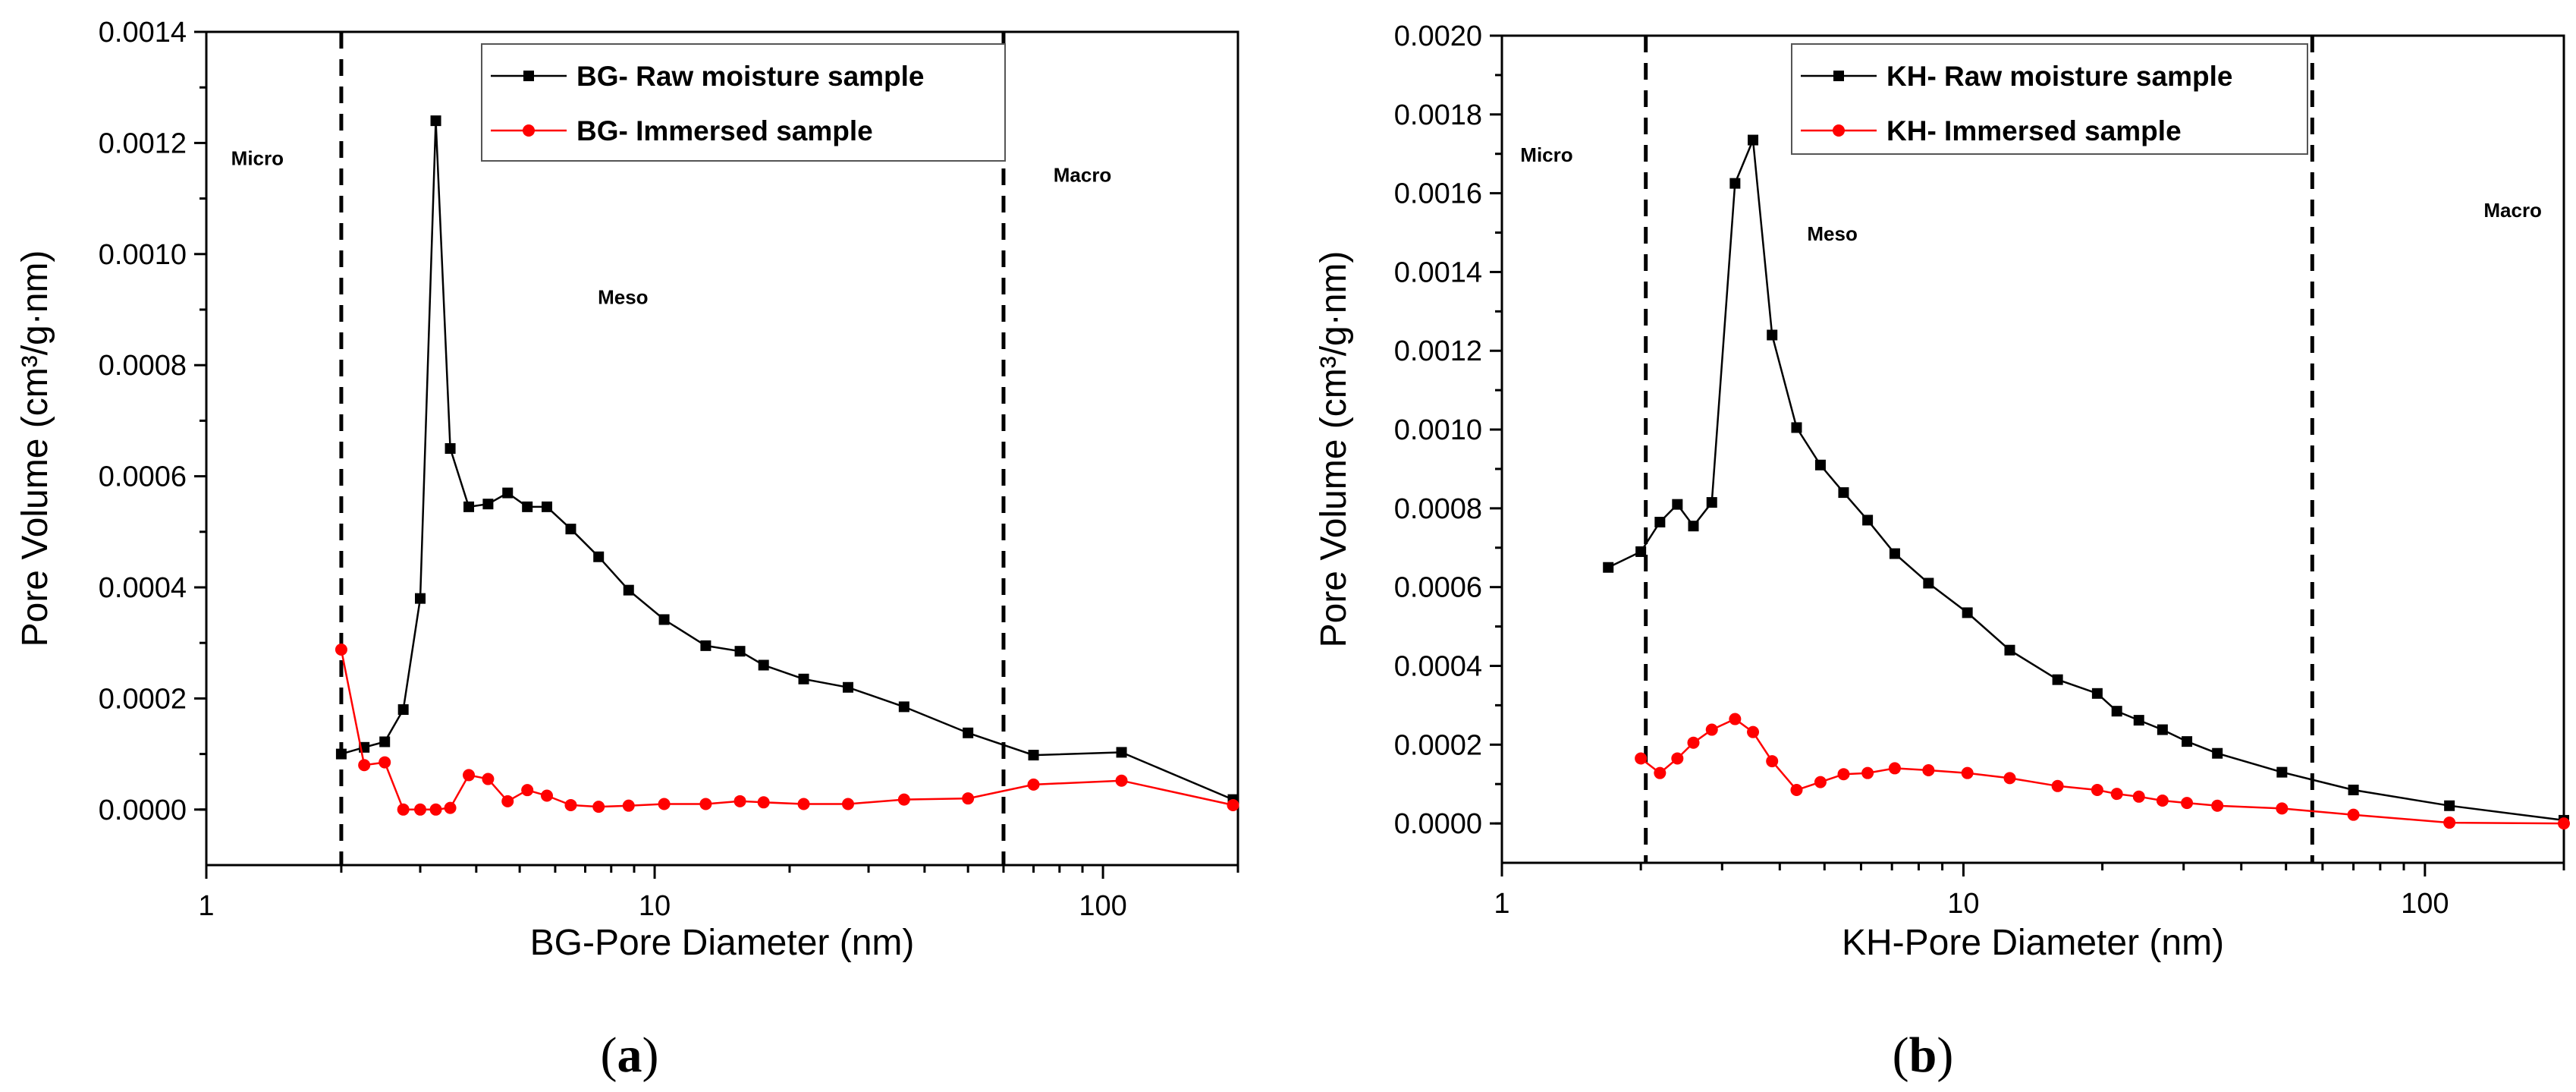  What do you see at coordinates (722, 943) in the screenshot?
I see `panel-a-x-axis-title: BG-Pore Diameter (nm)` at bounding box center [722, 943].